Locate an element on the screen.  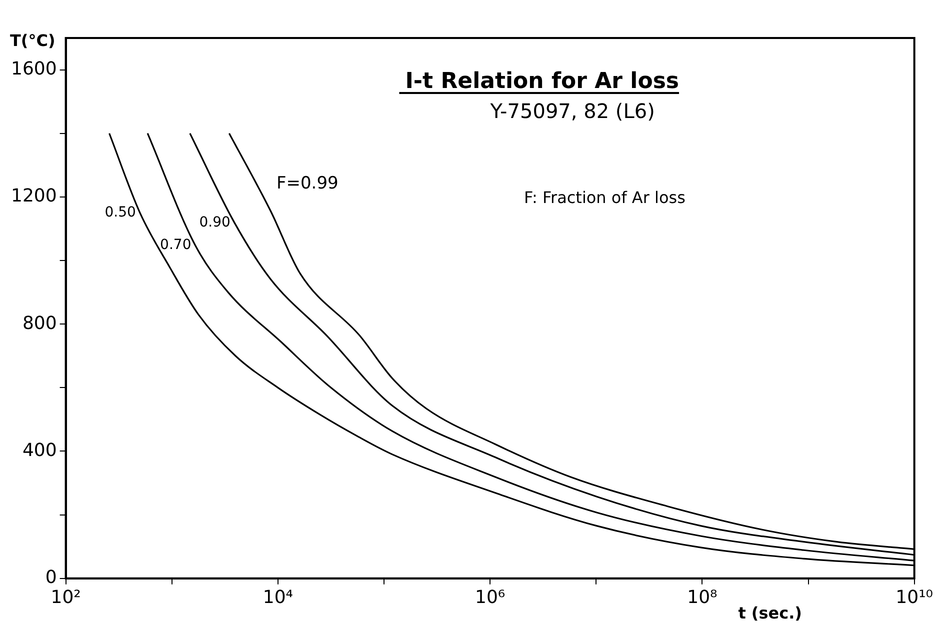
x-tick-label: 10² is located at coordinates (65, 597).